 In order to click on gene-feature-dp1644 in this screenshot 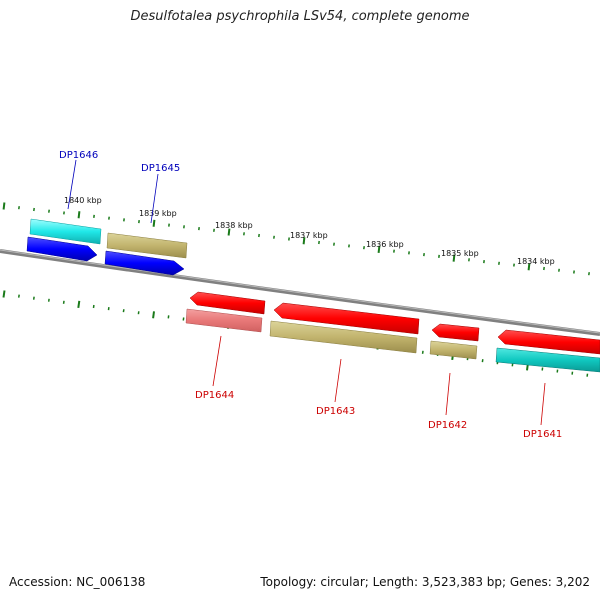, I will do `click(227, 303)`.